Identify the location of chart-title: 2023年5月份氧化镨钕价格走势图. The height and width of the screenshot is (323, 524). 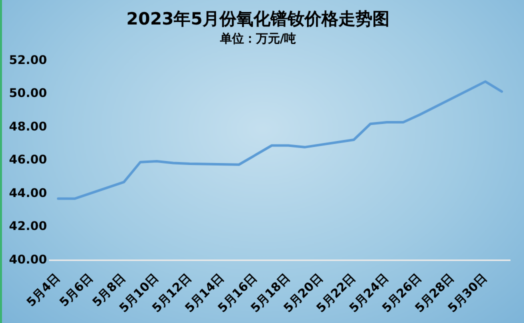
(258, 20).